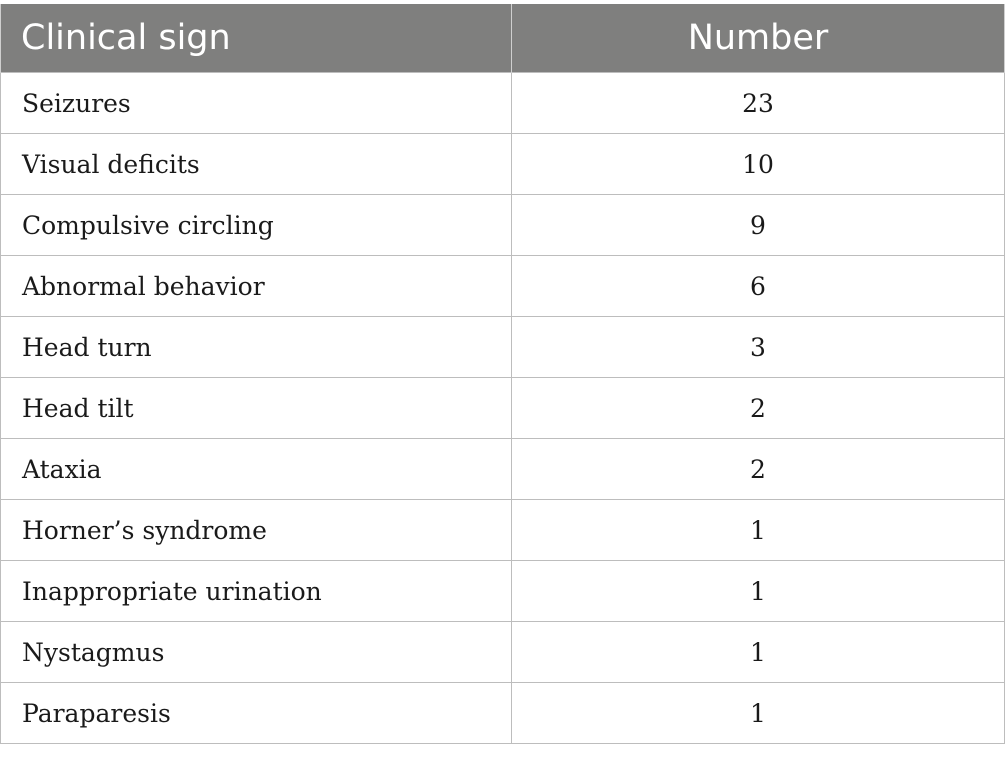  What do you see at coordinates (256, 591) in the screenshot?
I see `cell-clinical-sign: Inappropriate urination` at bounding box center [256, 591].